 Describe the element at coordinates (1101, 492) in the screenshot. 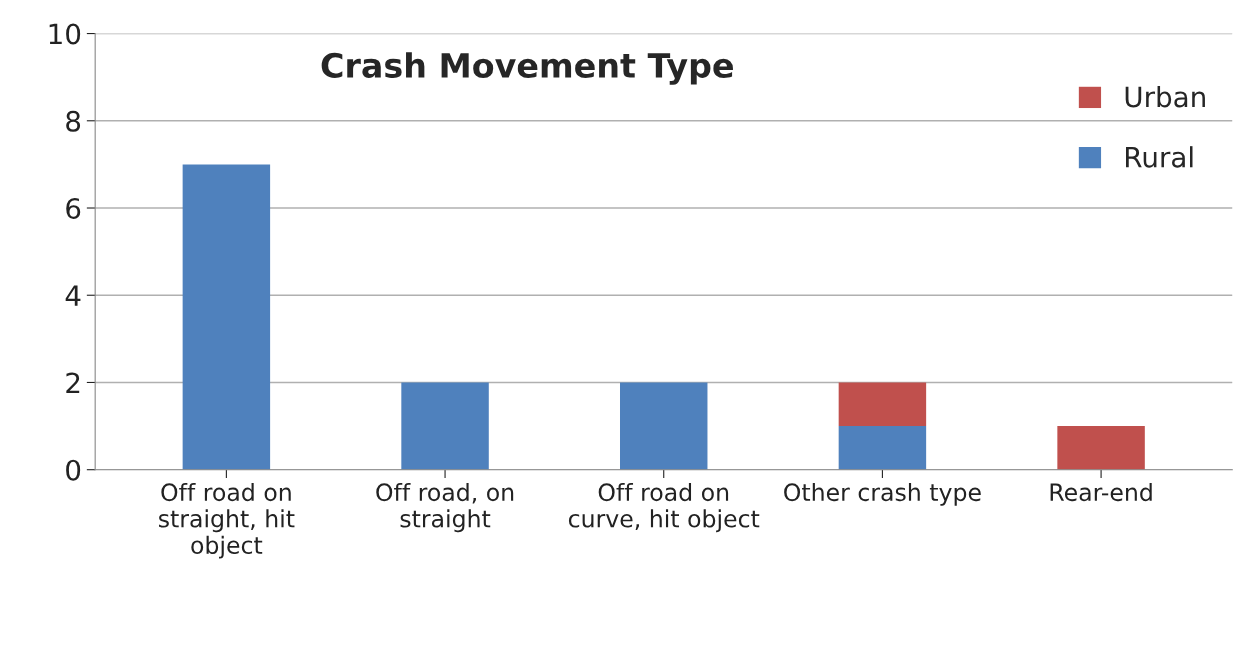

I see `x-tick-label: Rear-end` at that location.